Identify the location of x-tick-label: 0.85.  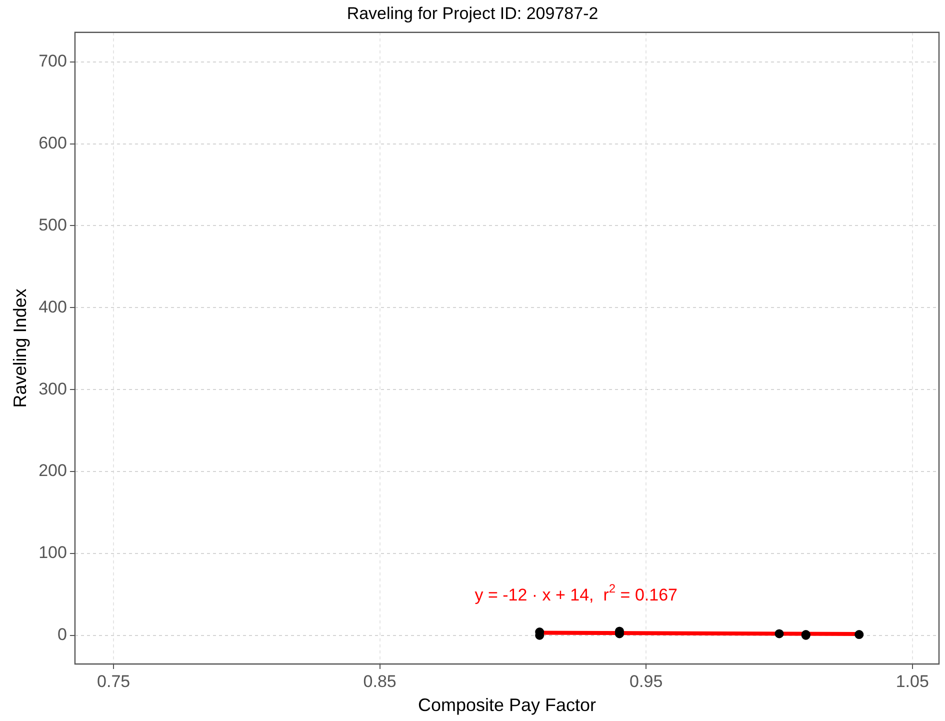
(379, 681).